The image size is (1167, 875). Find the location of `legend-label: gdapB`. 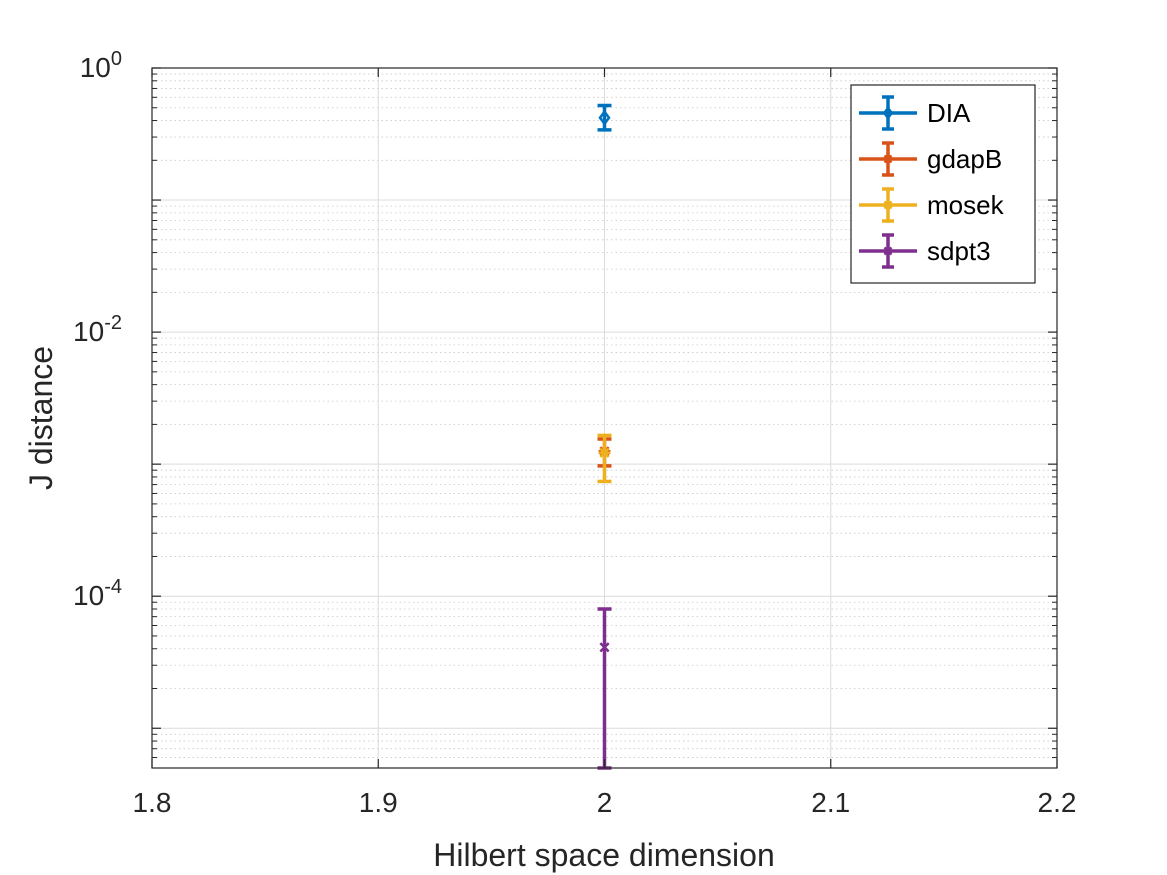

legend-label: gdapB is located at coordinates (964, 159).